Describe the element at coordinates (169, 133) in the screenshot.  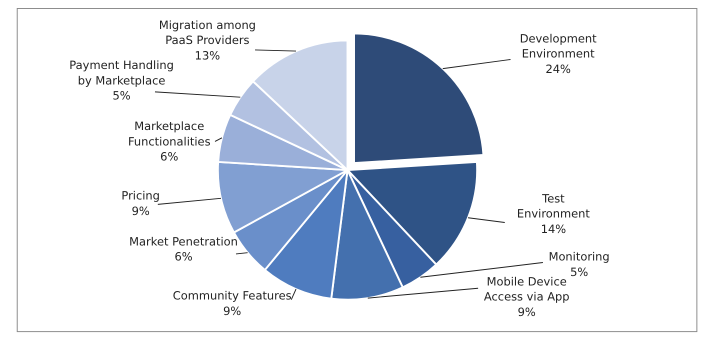
I see `slice-label: Marketplace Functionalities` at that location.